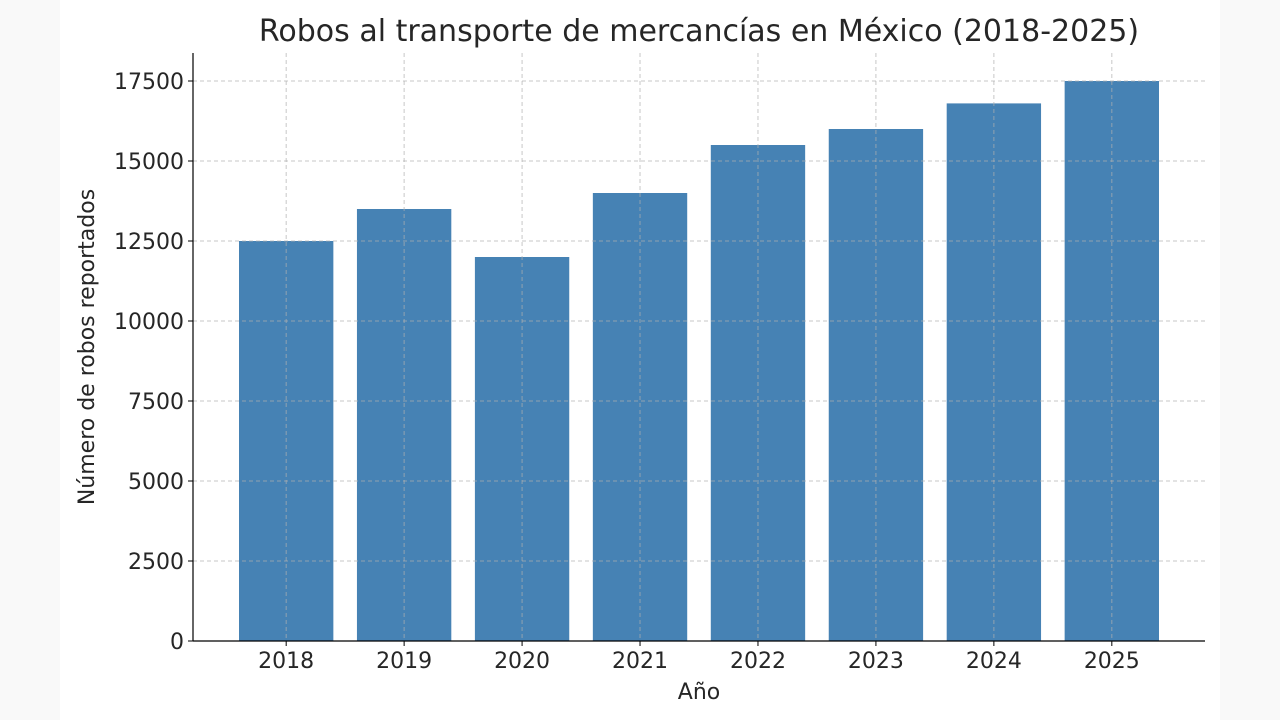 The width and height of the screenshot is (1280, 720). I want to click on y-tick-label: 0, so click(177, 642).